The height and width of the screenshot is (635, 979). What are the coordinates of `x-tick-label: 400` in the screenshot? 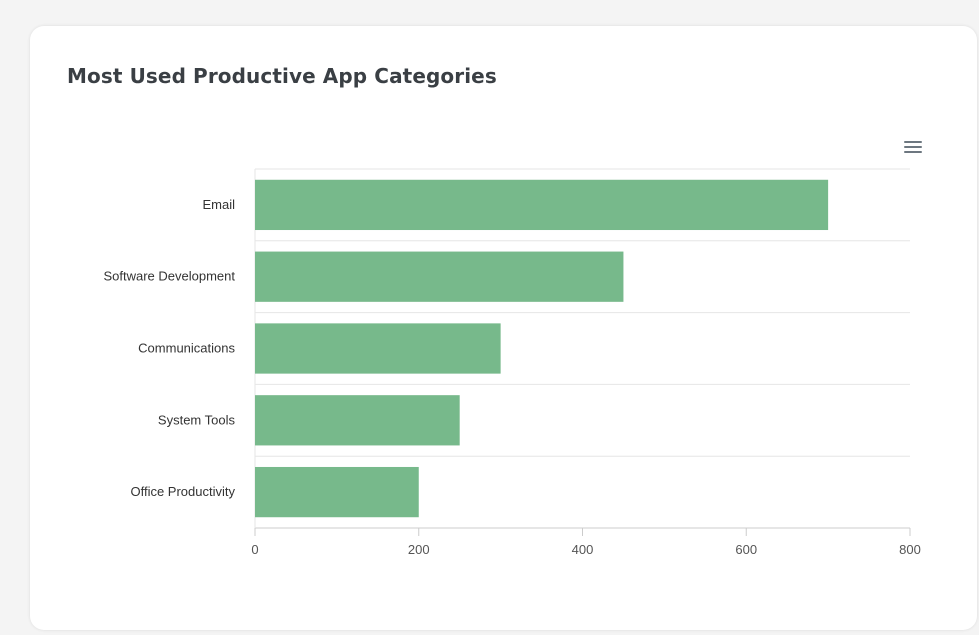 It's located at (583, 549).